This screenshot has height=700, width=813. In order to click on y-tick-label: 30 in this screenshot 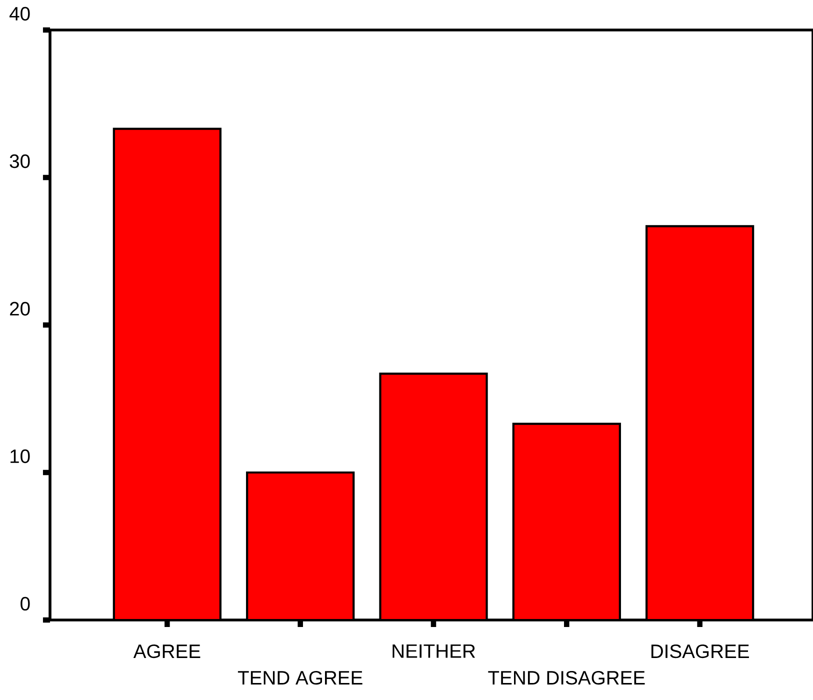, I will do `click(20, 161)`.